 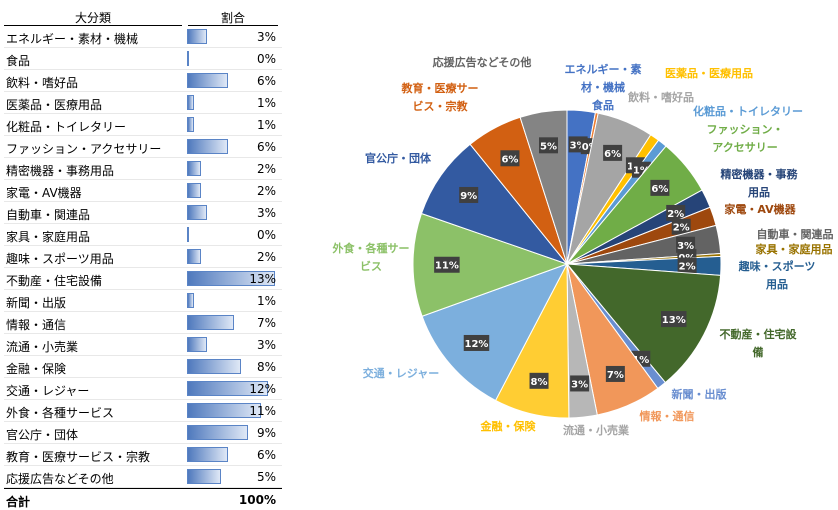 I want to click on table-row: 趣味・スポーツ用品 2%, so click(x=143, y=257).